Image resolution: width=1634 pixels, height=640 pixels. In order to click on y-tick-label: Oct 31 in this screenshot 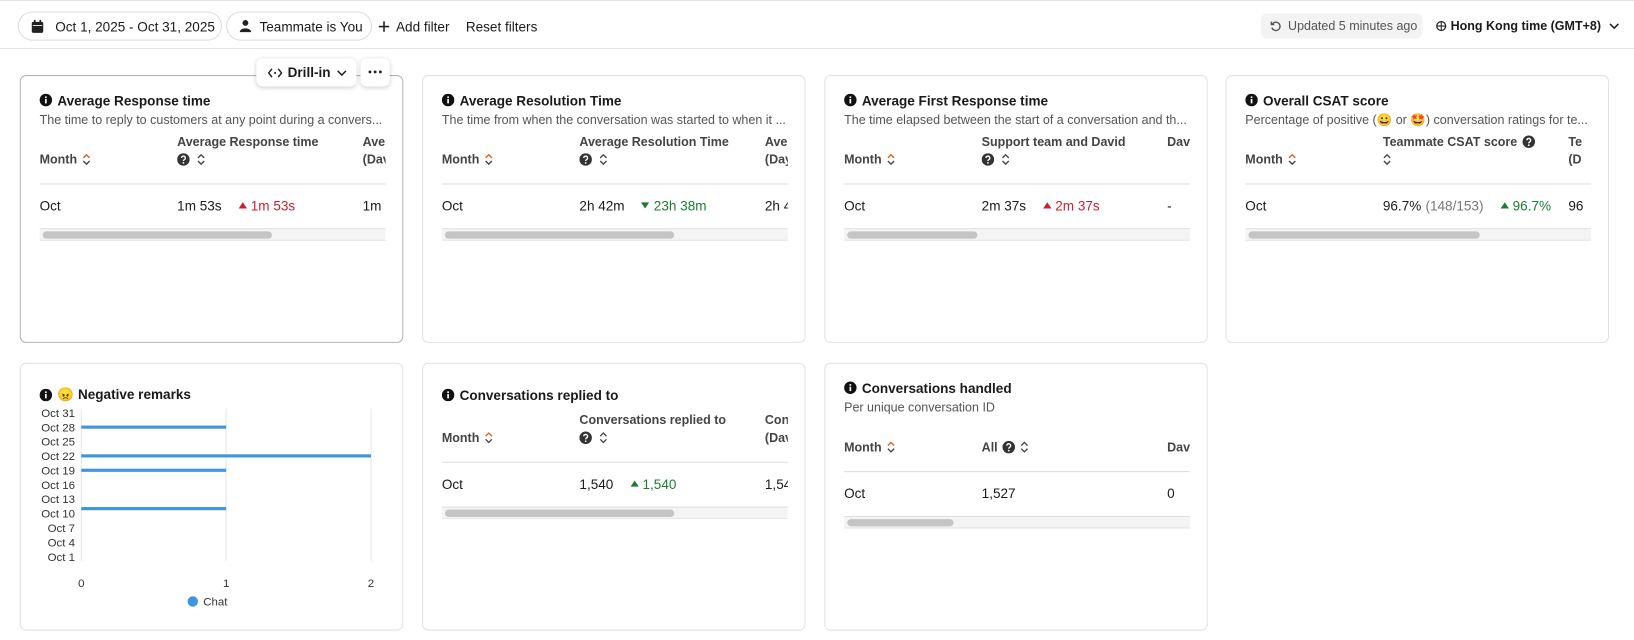, I will do `click(58, 414)`.